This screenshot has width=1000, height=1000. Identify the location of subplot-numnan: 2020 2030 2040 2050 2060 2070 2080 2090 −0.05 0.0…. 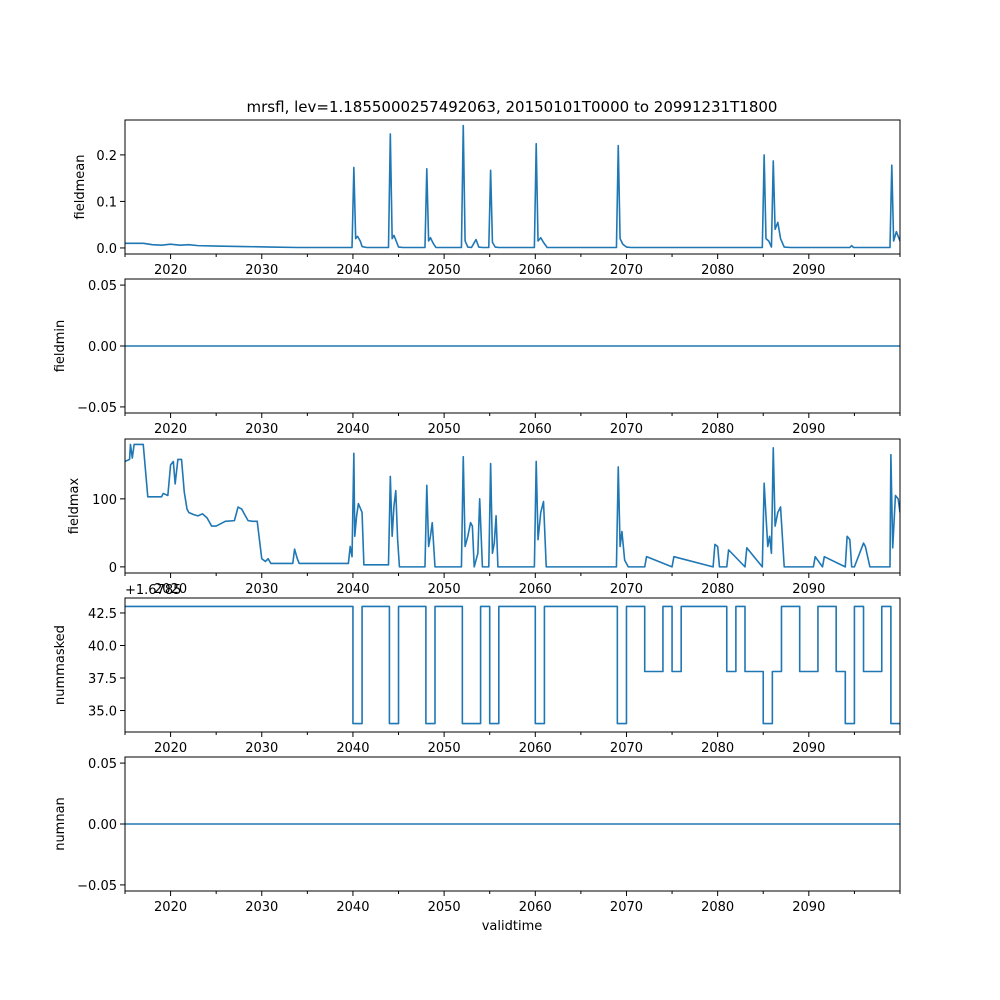
(477, 835).